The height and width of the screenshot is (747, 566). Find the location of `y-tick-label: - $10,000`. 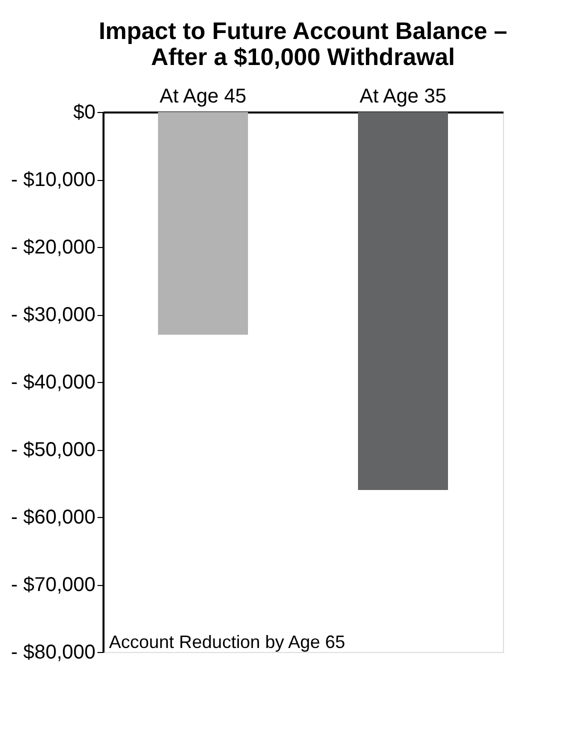

y-tick-label: - $10,000 is located at coordinates (53, 180).